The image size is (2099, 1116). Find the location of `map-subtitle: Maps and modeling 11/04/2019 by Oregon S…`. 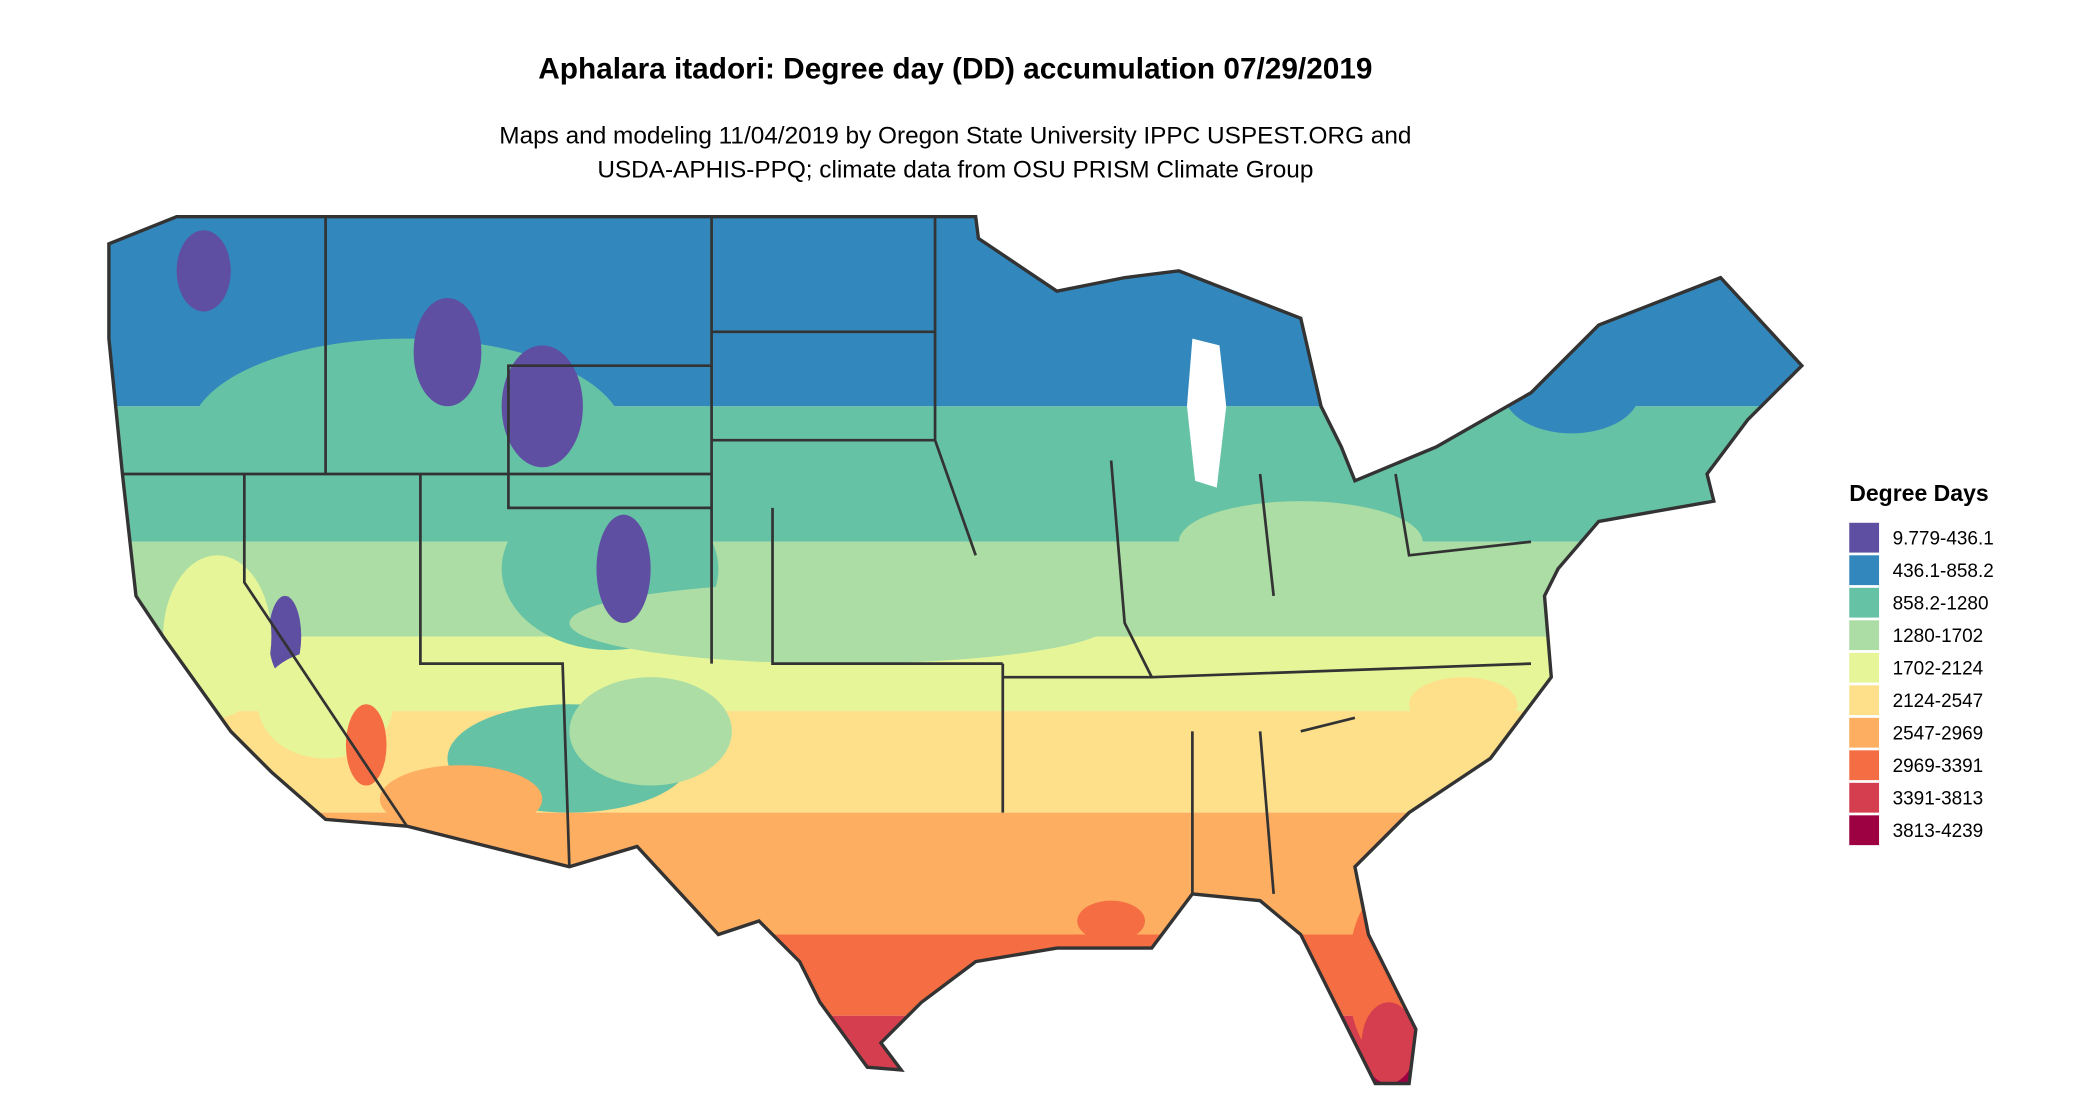

map-subtitle: Maps and modeling 11/04/2019 by Oregon S… is located at coordinates (955, 136).